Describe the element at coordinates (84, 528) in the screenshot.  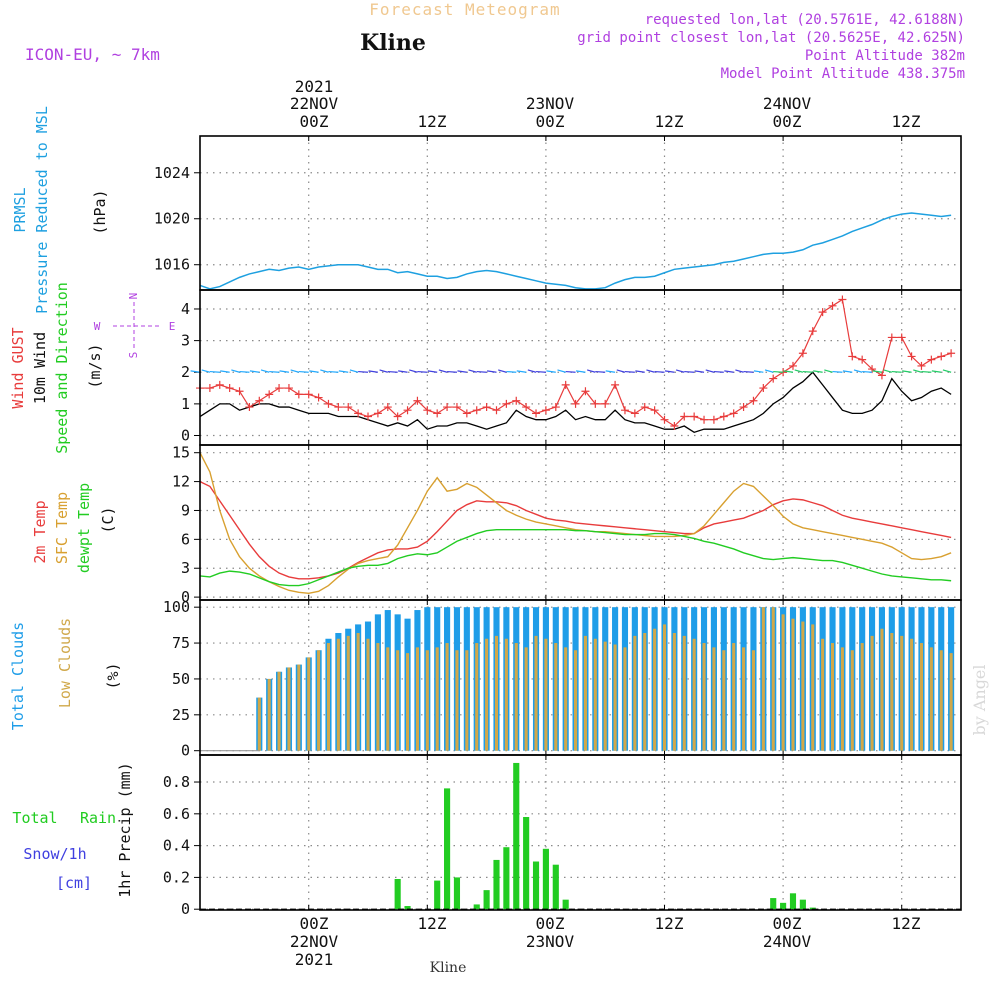
I see `temp-label: dewpt Temp` at that location.